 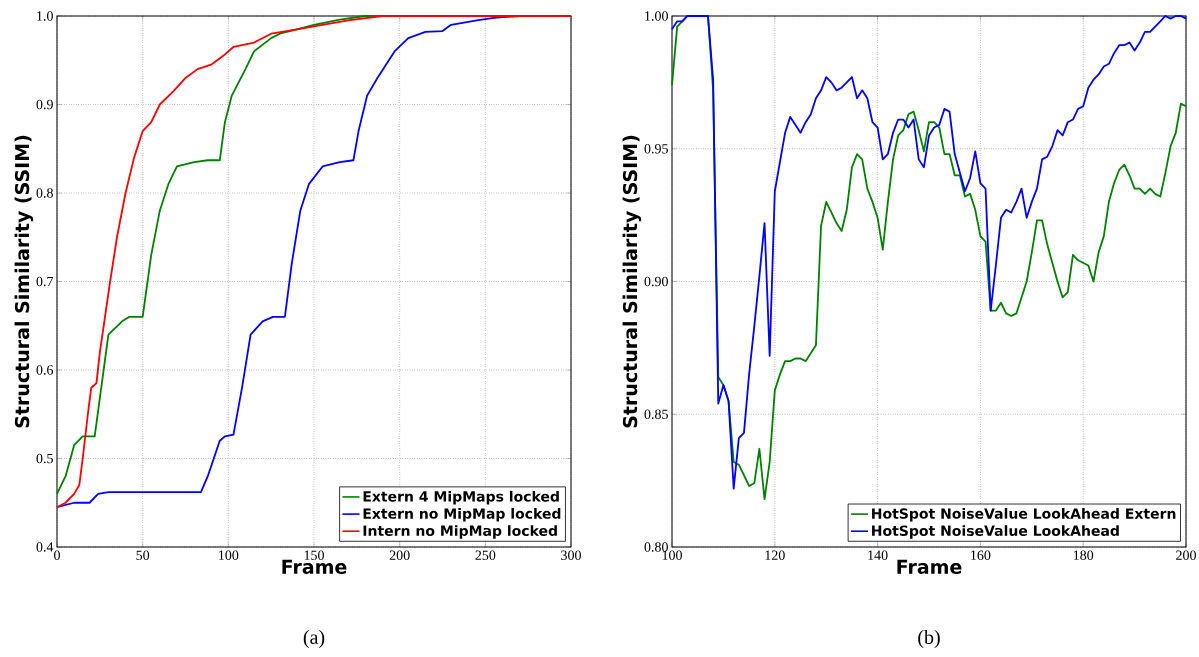 What do you see at coordinates (44, 104) in the screenshot?
I see `y-tick-label: 0.9` at bounding box center [44, 104].